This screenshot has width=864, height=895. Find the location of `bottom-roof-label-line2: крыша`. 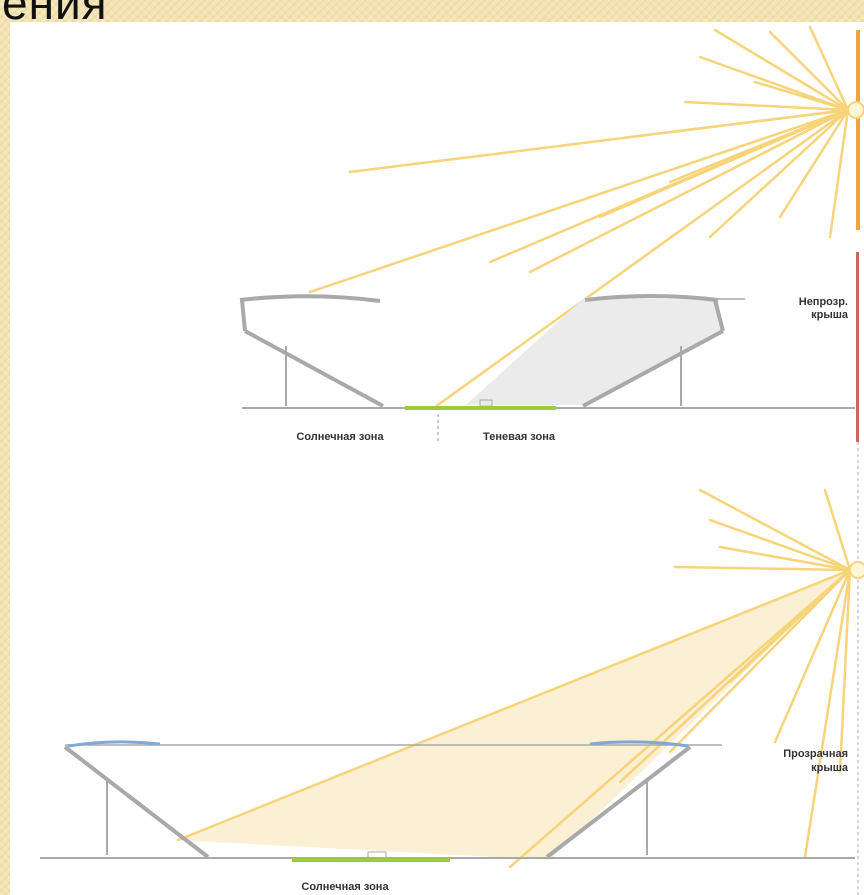

bottom-roof-label-line2: крыша is located at coordinates (830, 768).